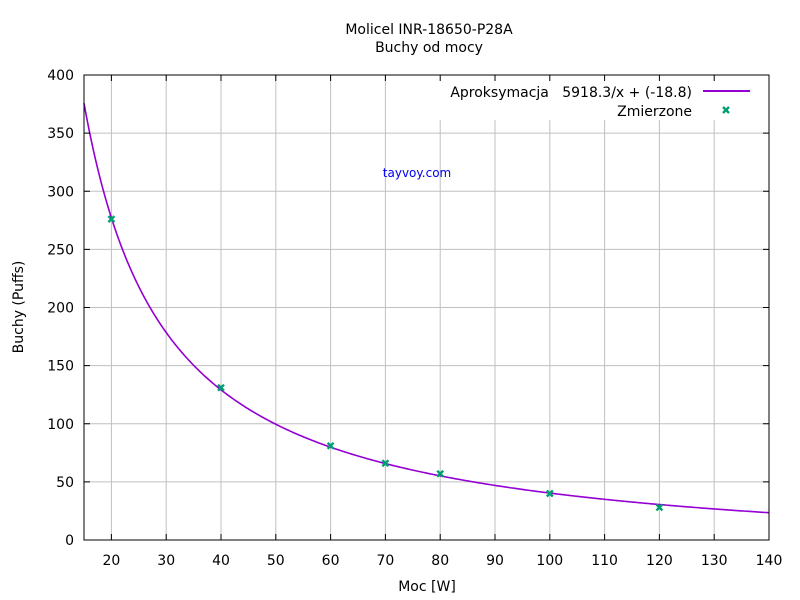 This screenshot has height=600, width=800. What do you see at coordinates (60, 134) in the screenshot?
I see `y-tick-label: 350` at bounding box center [60, 134].